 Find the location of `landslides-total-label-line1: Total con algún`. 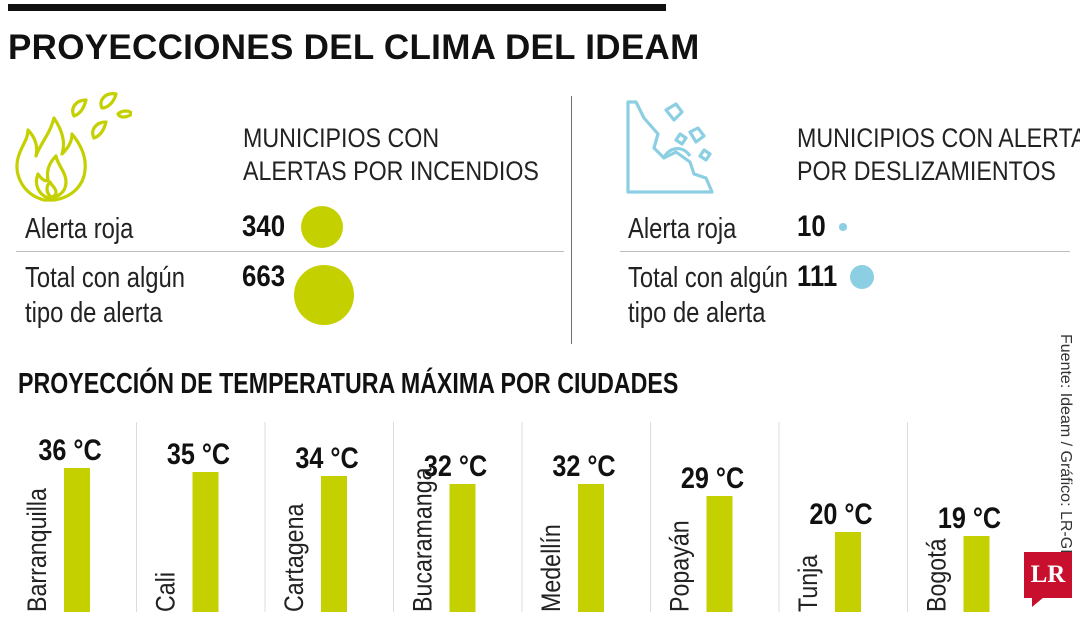

landslides-total-label-line1: Total con algún is located at coordinates (708, 278).